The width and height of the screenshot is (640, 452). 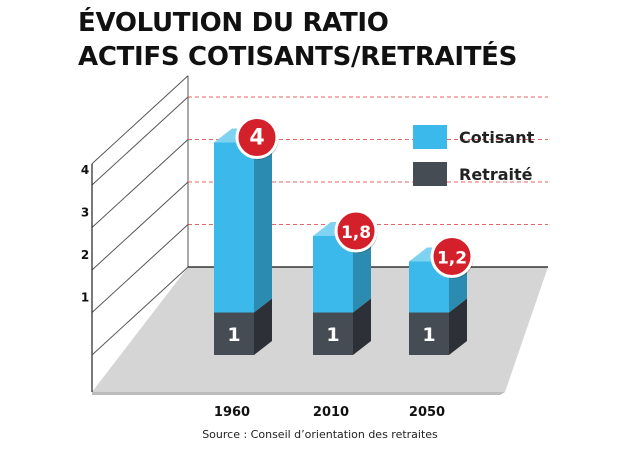 What do you see at coordinates (438, 301) in the screenshot?
I see `bar-group-2050` at bounding box center [438, 301].